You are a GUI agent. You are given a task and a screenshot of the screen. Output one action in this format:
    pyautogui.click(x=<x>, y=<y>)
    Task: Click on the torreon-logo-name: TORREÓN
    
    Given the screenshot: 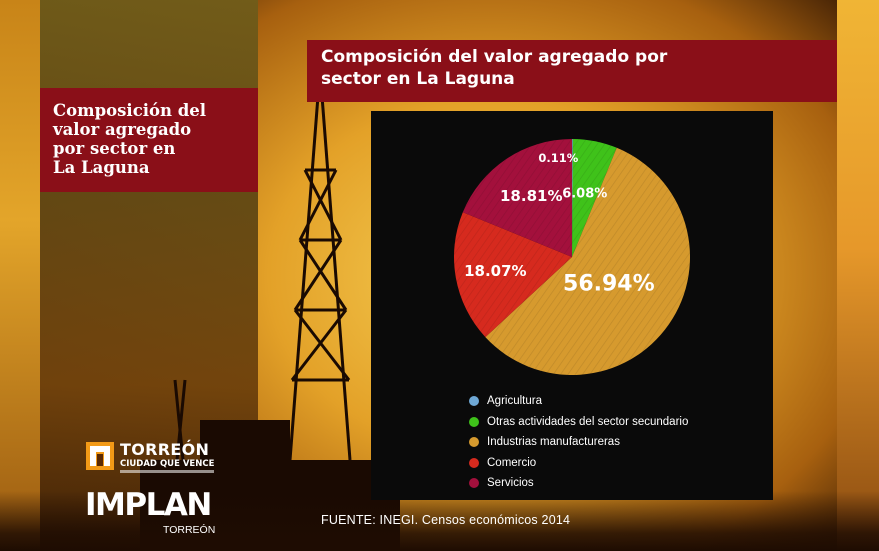 What is the action you would take?
    pyautogui.click(x=165, y=449)
    